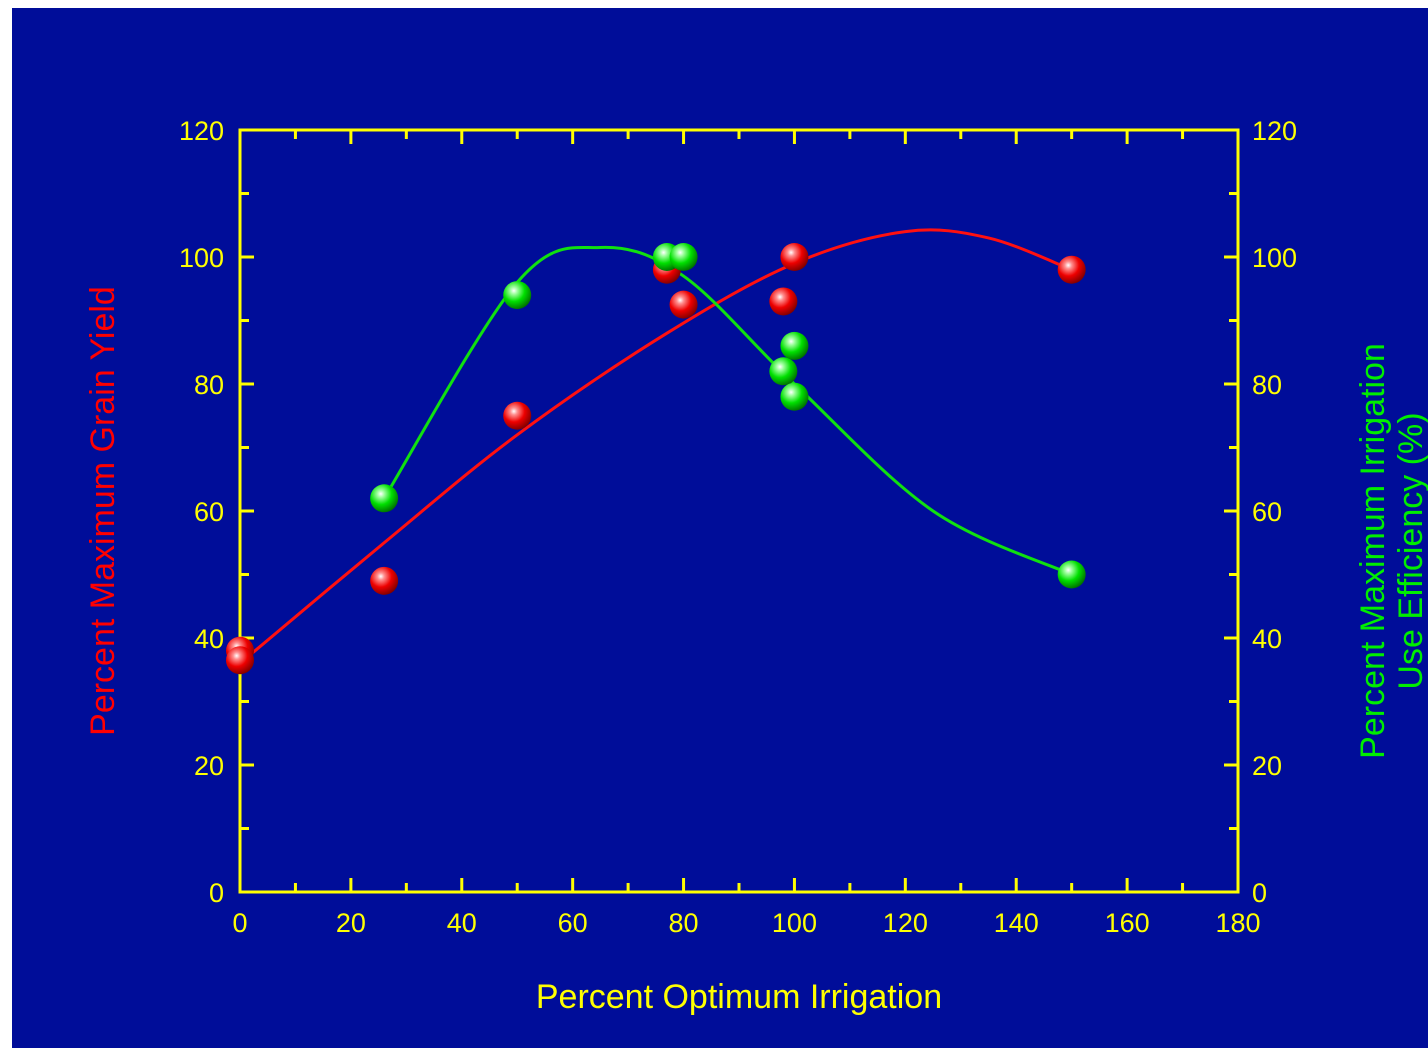  Describe the element at coordinates (103, 593) in the screenshot. I see `y-axis-title-part-1: Percent Maximum` at that location.